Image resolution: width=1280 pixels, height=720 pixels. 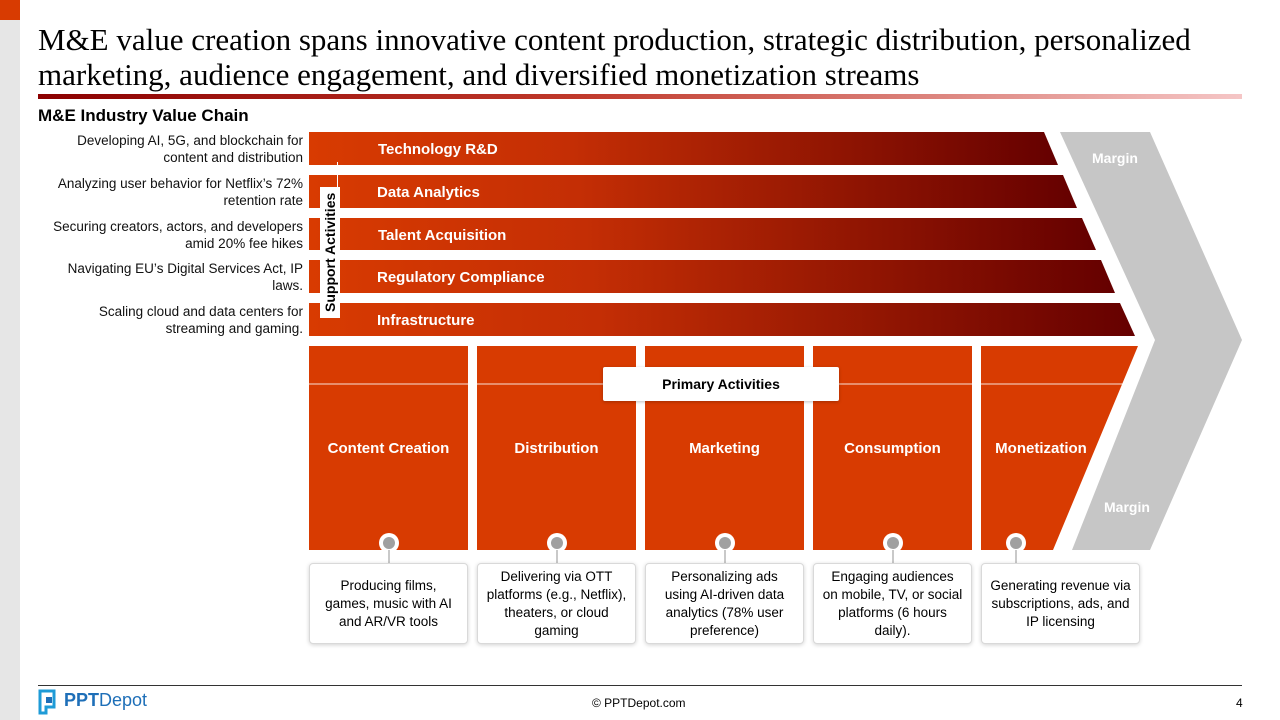 I want to click on support-bar-talent, so click(x=702, y=234).